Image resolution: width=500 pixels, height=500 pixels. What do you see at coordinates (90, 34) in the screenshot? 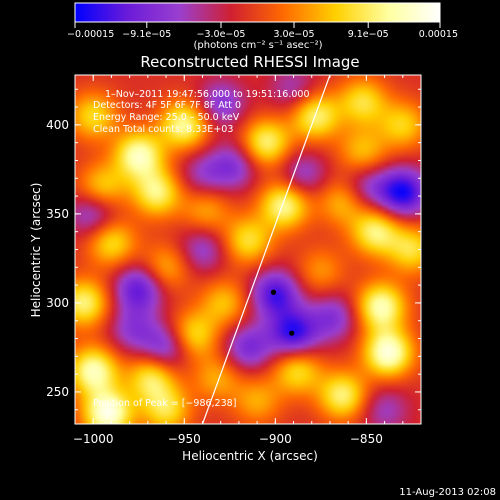
I see `colorbar-tick-label: −0.00015` at bounding box center [90, 34].